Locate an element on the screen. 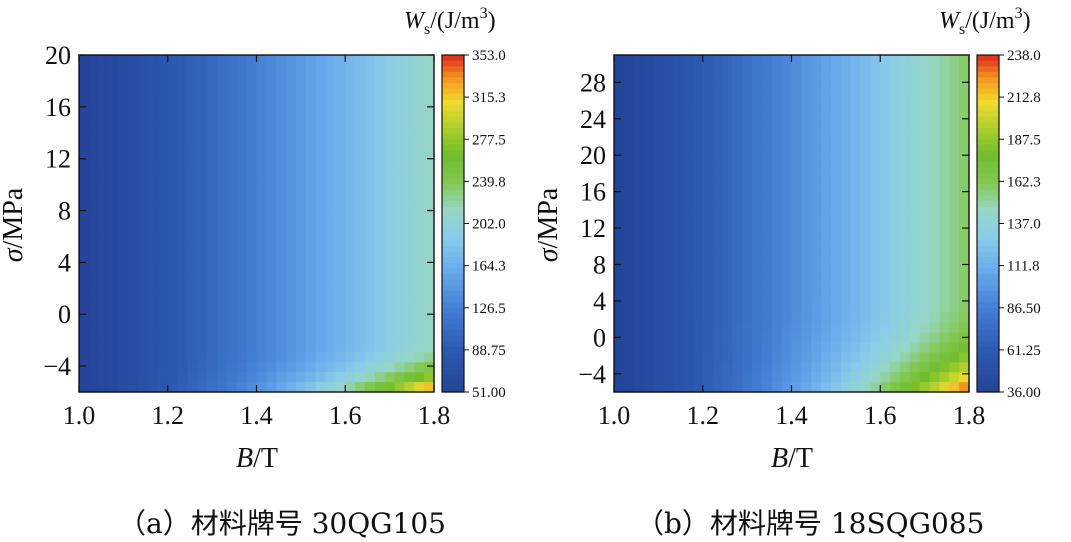 The image size is (1071, 542). x-tick-label: 1.6 is located at coordinates (880, 415).